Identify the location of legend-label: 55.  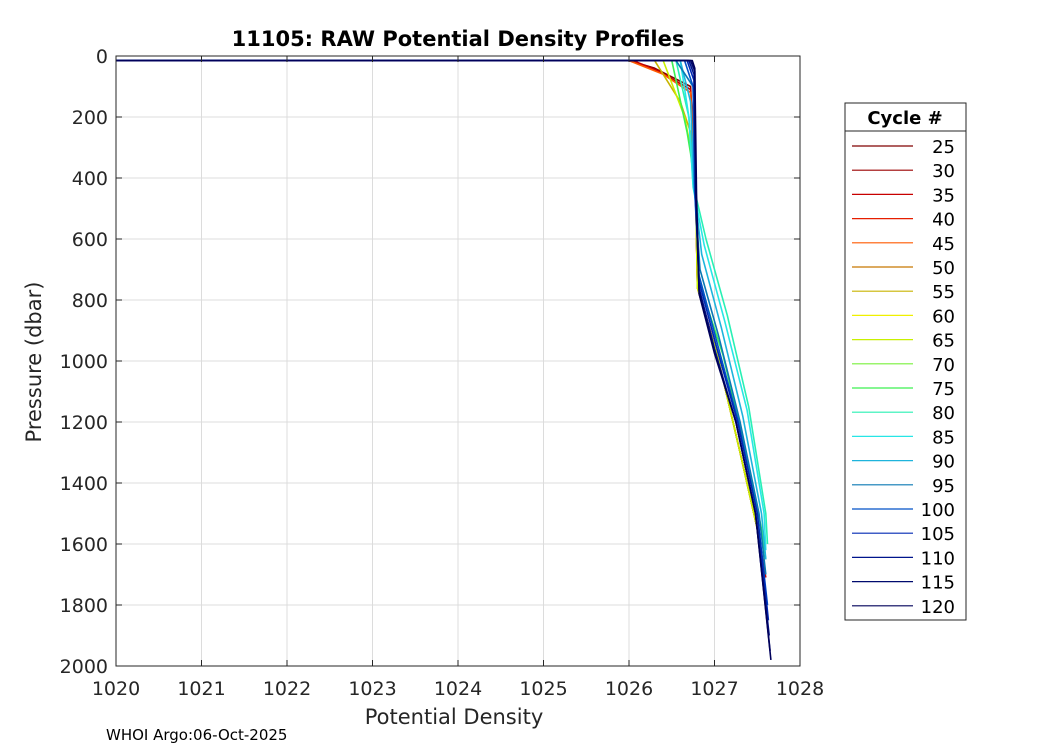
(943, 292).